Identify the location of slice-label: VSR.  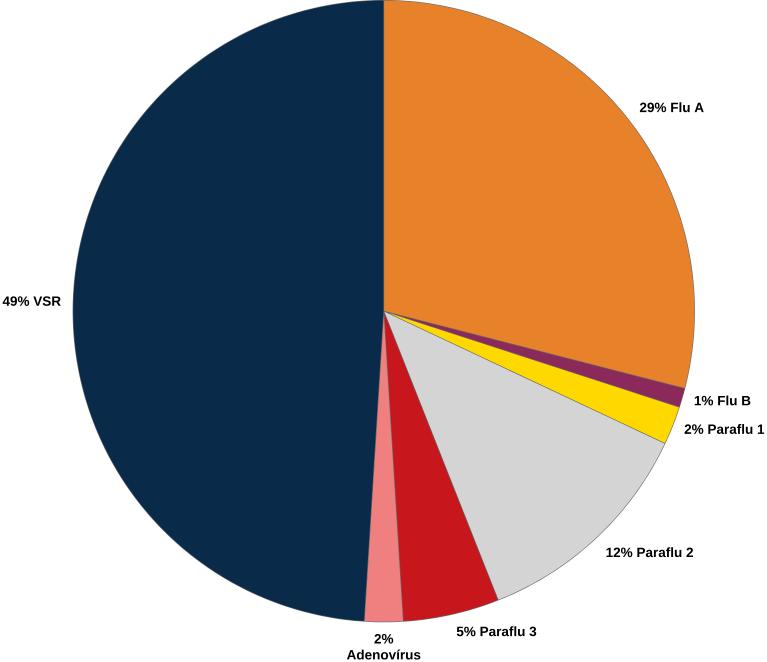
(47, 301).